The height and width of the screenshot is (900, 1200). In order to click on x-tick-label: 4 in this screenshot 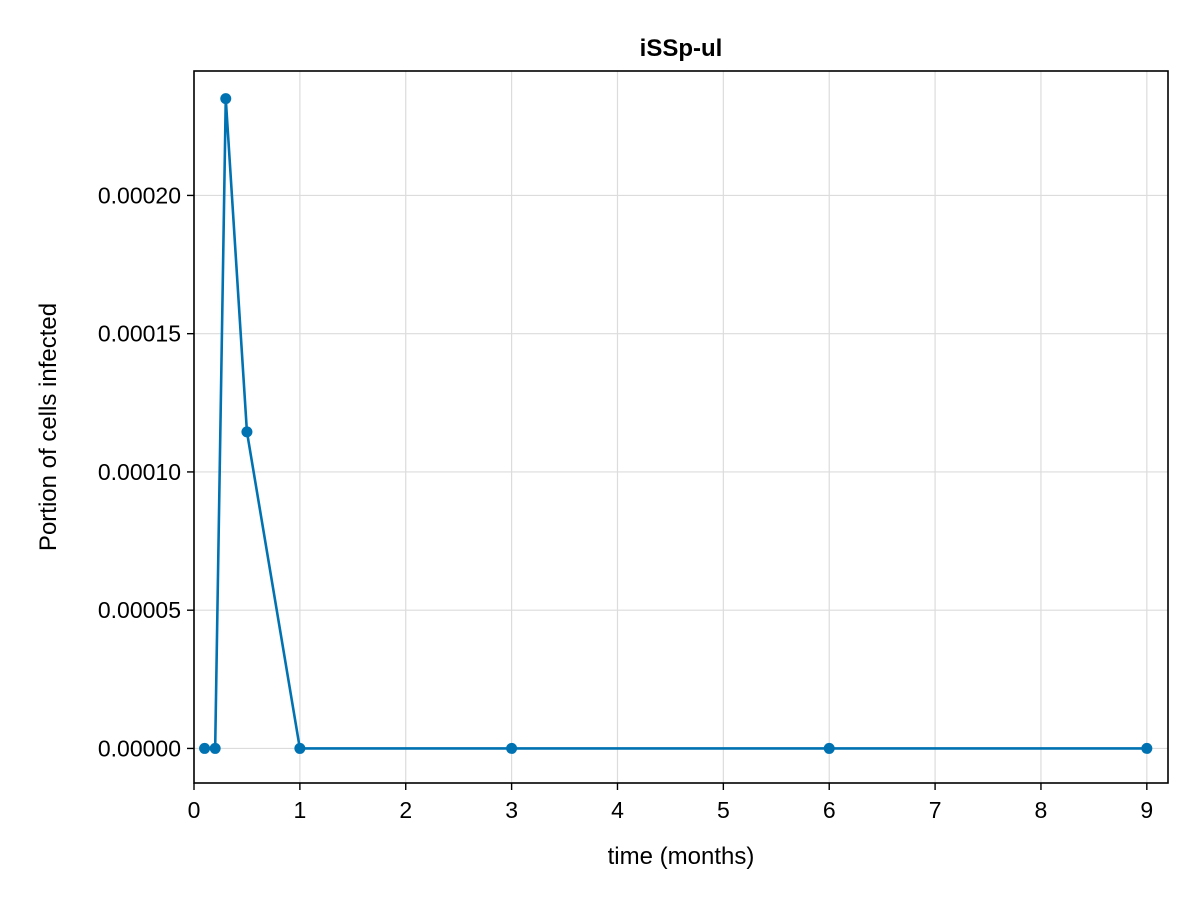, I will do `click(617, 810)`.